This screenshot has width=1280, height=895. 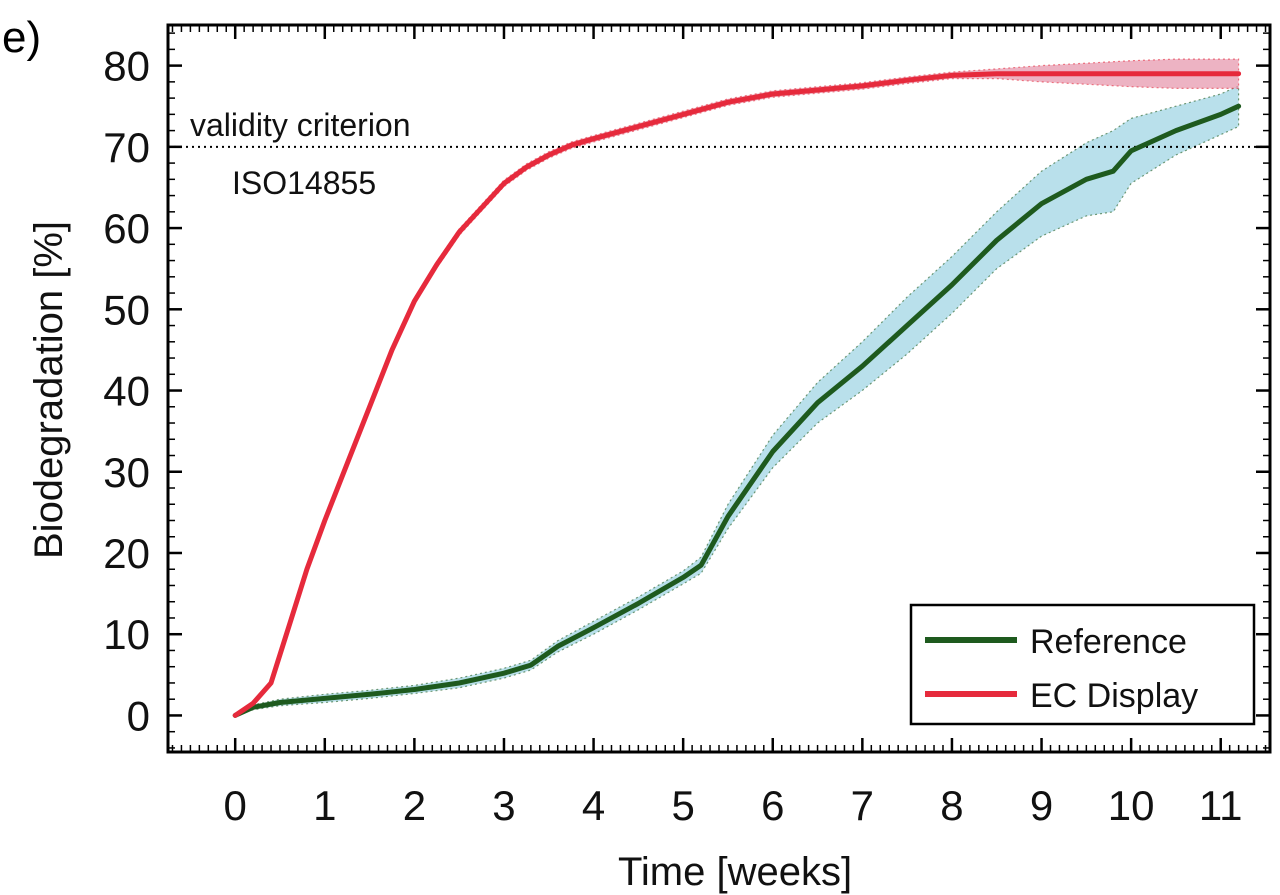 I want to click on panel-label: e), so click(x=21, y=37).